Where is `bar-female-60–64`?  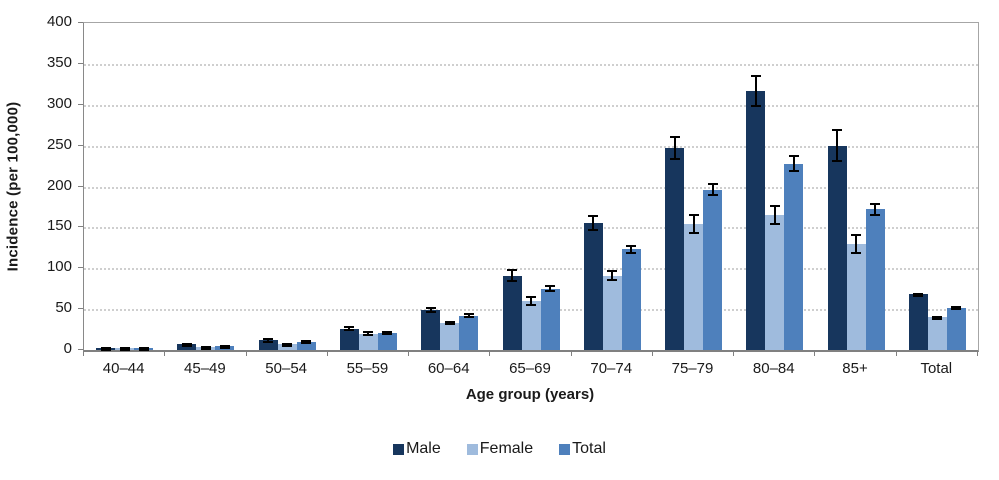 bar-female-60–64 is located at coordinates (450, 336).